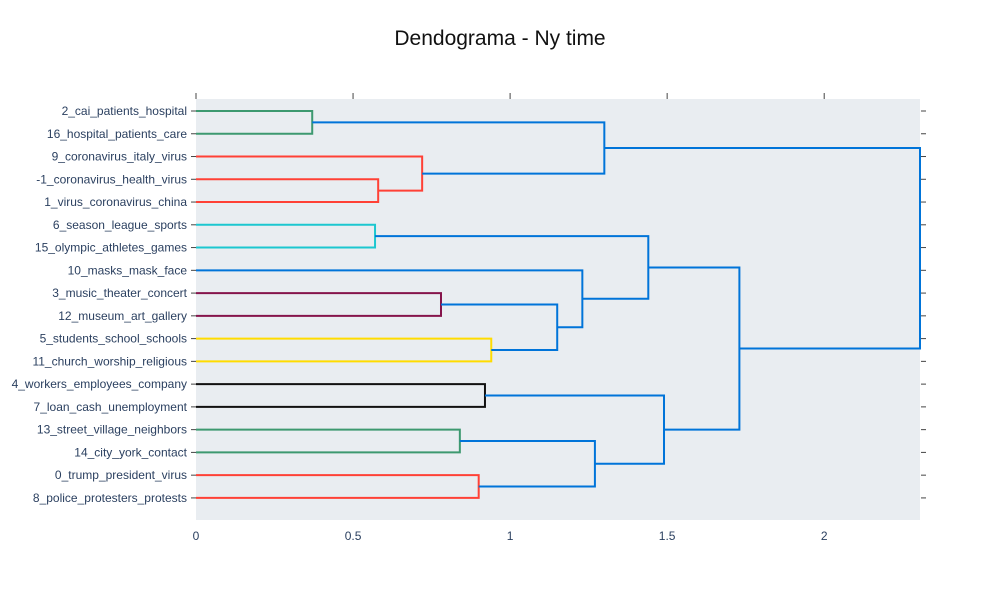 This screenshot has height=600, width=1000. What do you see at coordinates (667, 536) in the screenshot?
I see `x-tick-label: 1.5` at bounding box center [667, 536].